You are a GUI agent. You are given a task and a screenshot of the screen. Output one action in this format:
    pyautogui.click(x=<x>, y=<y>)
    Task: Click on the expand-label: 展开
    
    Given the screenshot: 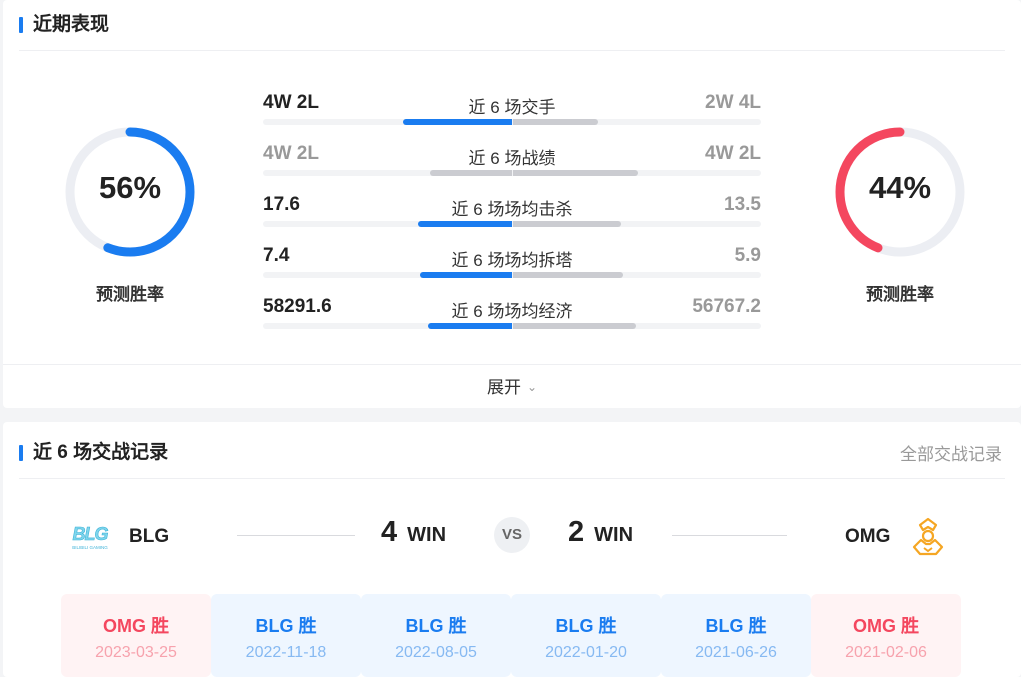 What is the action you would take?
    pyautogui.click(x=503, y=387)
    